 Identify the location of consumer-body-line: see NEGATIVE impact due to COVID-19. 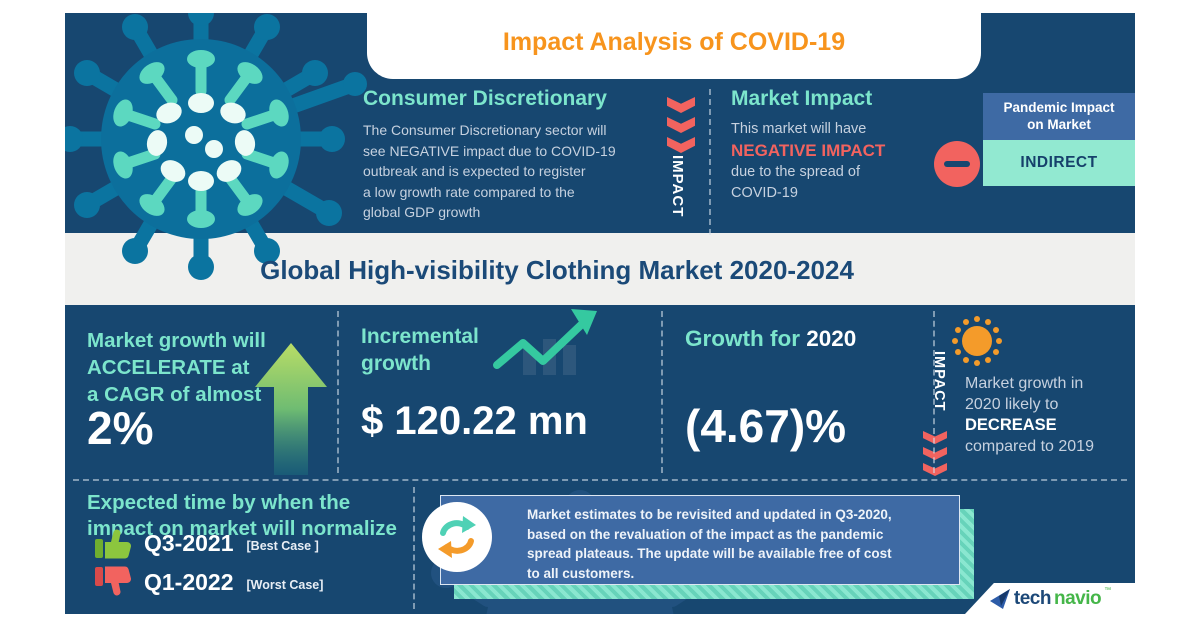
(489, 150).